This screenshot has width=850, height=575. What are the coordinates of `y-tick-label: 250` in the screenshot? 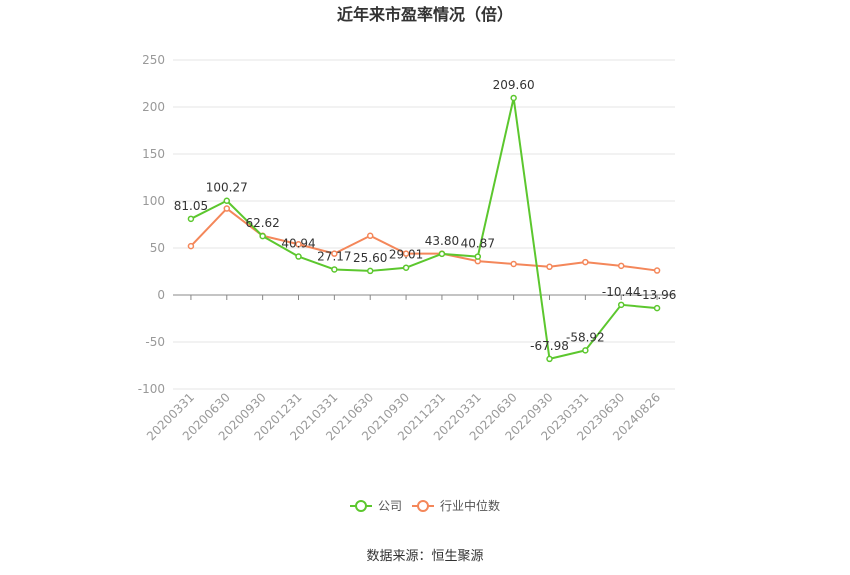 It's located at (153, 60).